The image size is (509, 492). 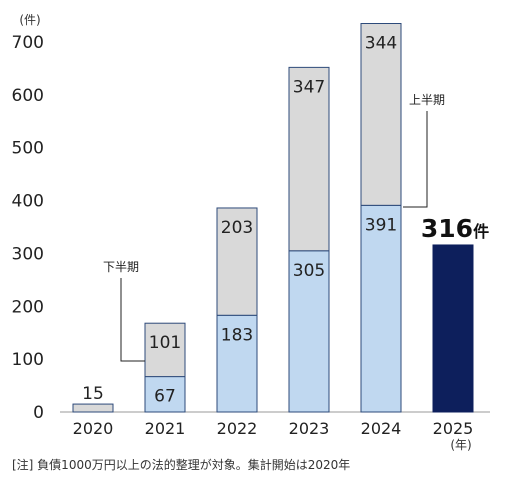 I want to click on annotation-second-half-leader, so click(x=132, y=320).